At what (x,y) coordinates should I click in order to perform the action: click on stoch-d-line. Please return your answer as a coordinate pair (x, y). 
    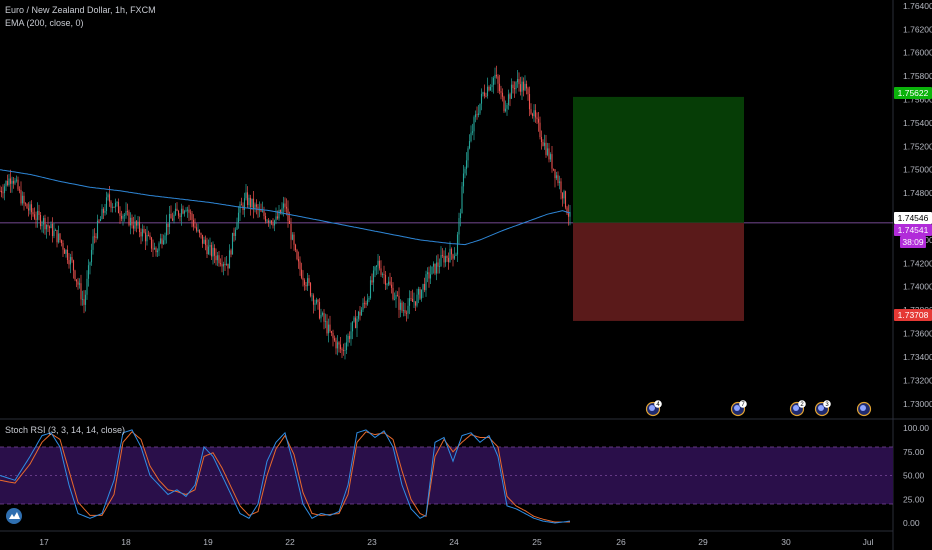
    Looking at the image, I should click on (285, 477).